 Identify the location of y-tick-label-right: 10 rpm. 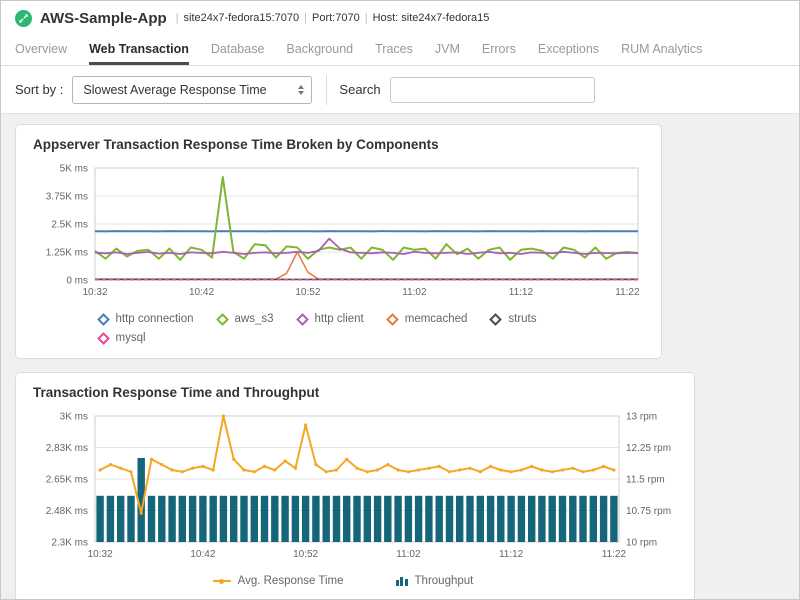
(641, 543).